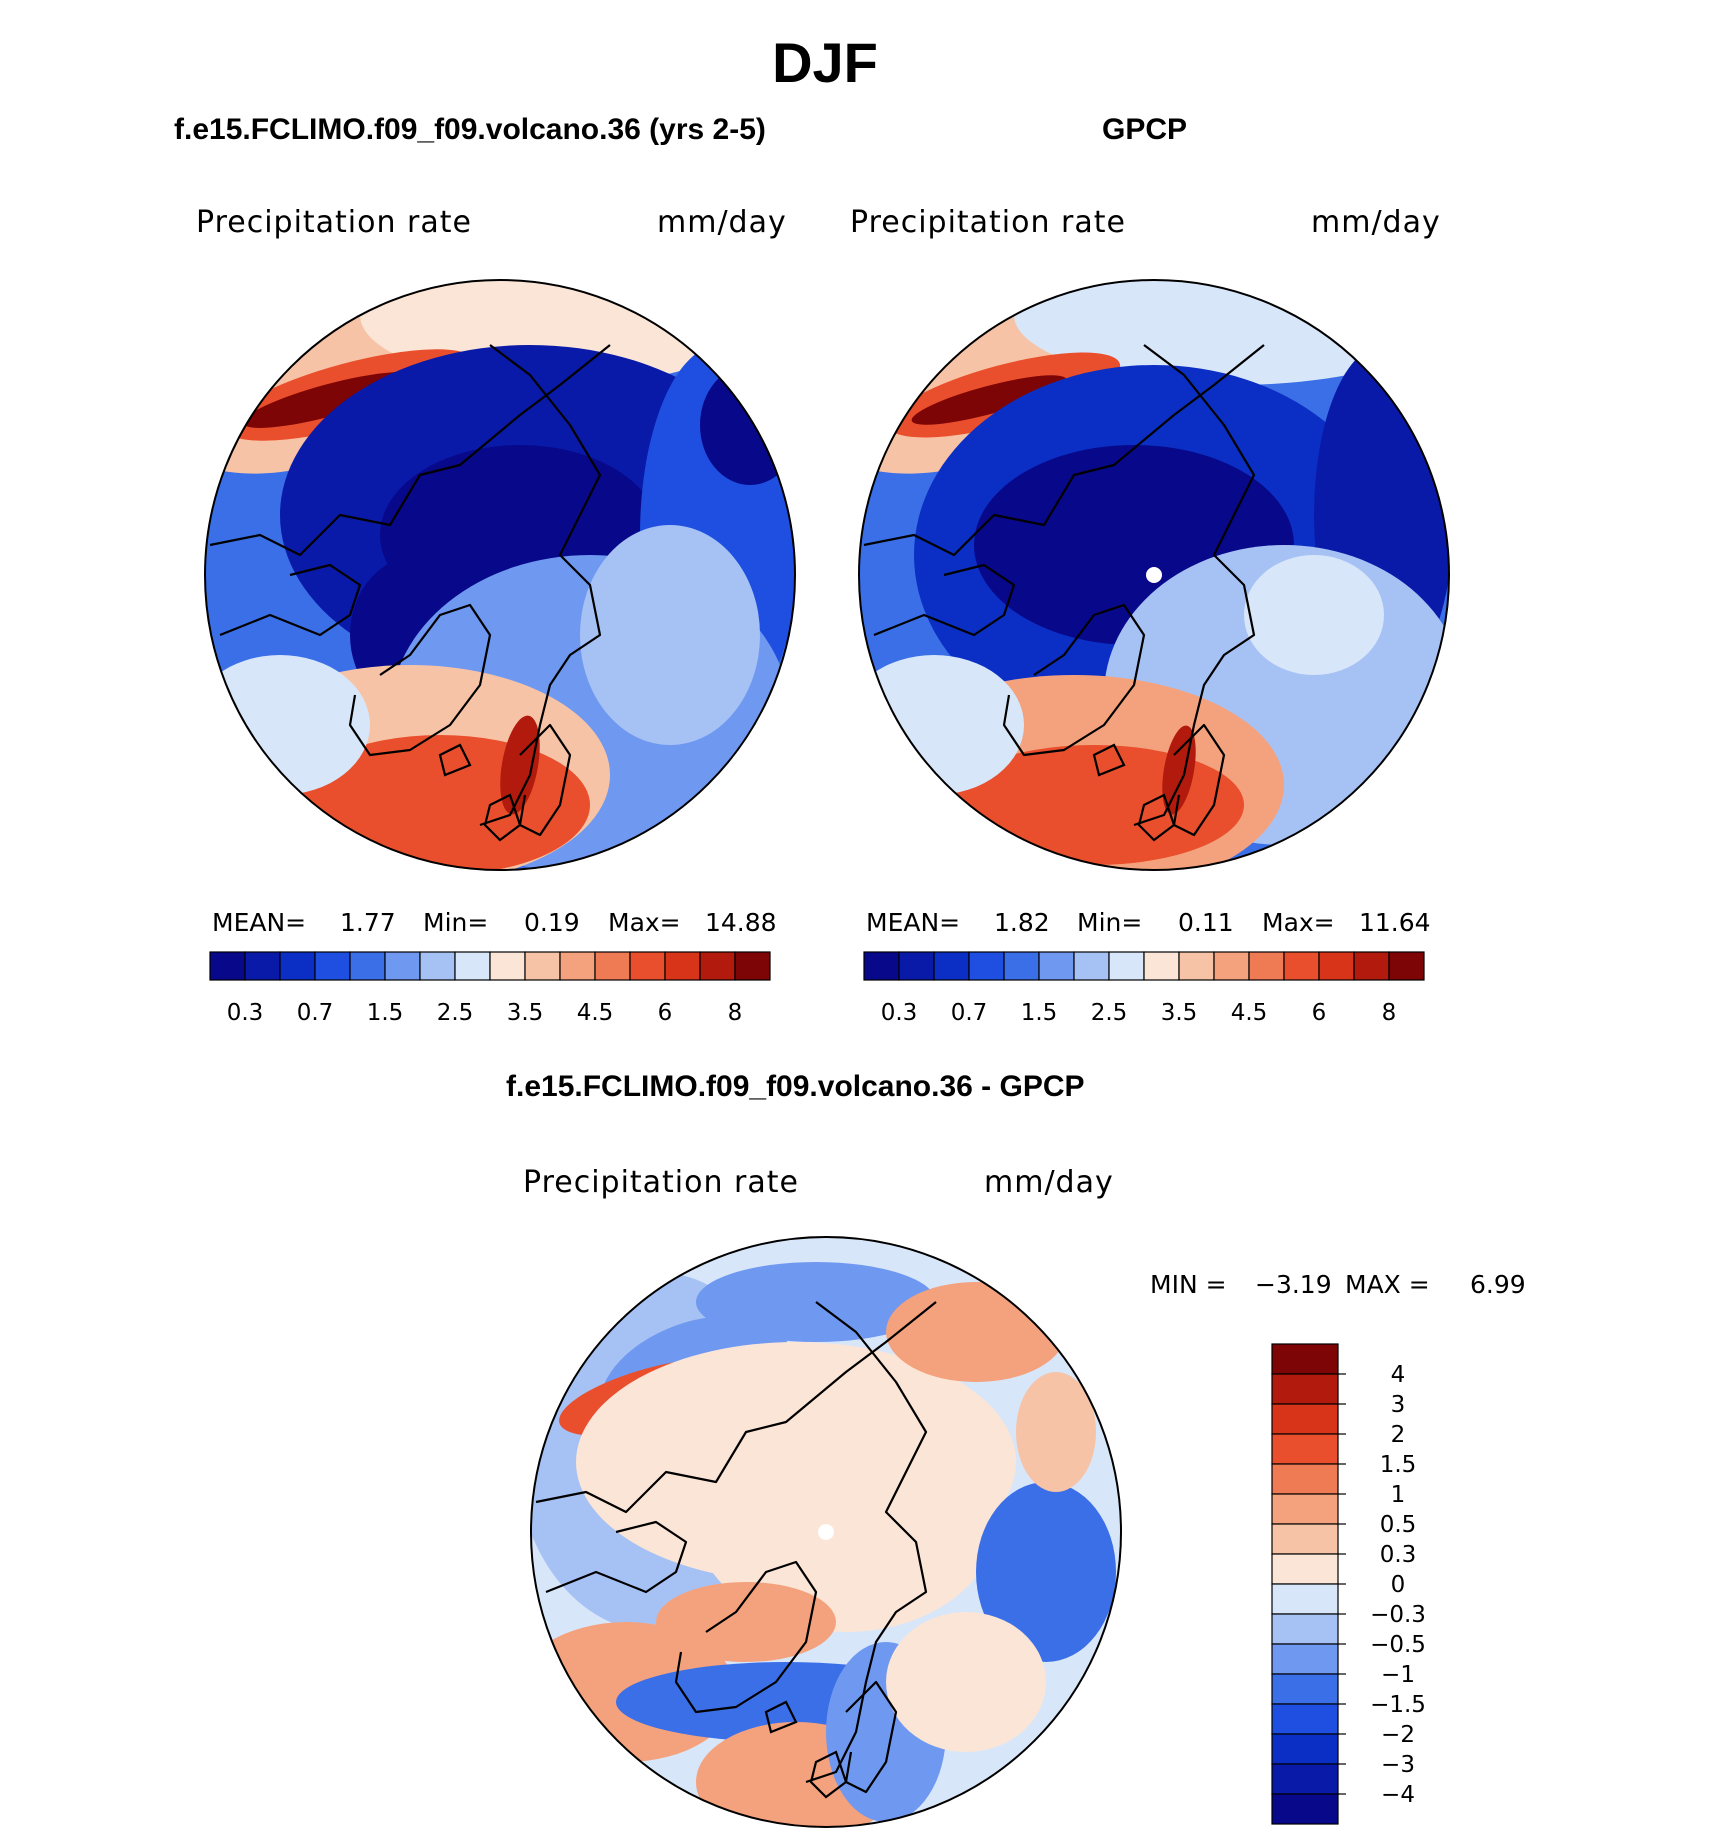  I want to click on panel1-max-label: Max=, so click(644, 922).